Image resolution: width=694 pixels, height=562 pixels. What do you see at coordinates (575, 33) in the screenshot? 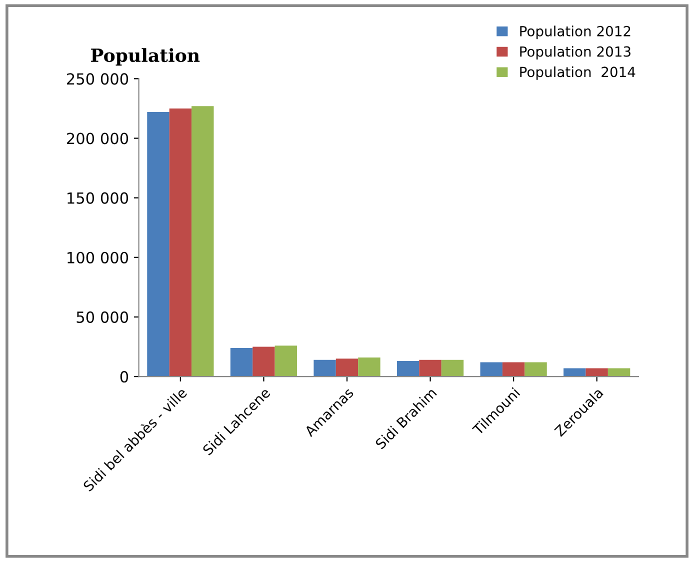
I see `legend-label: Population 2012` at bounding box center [575, 33].